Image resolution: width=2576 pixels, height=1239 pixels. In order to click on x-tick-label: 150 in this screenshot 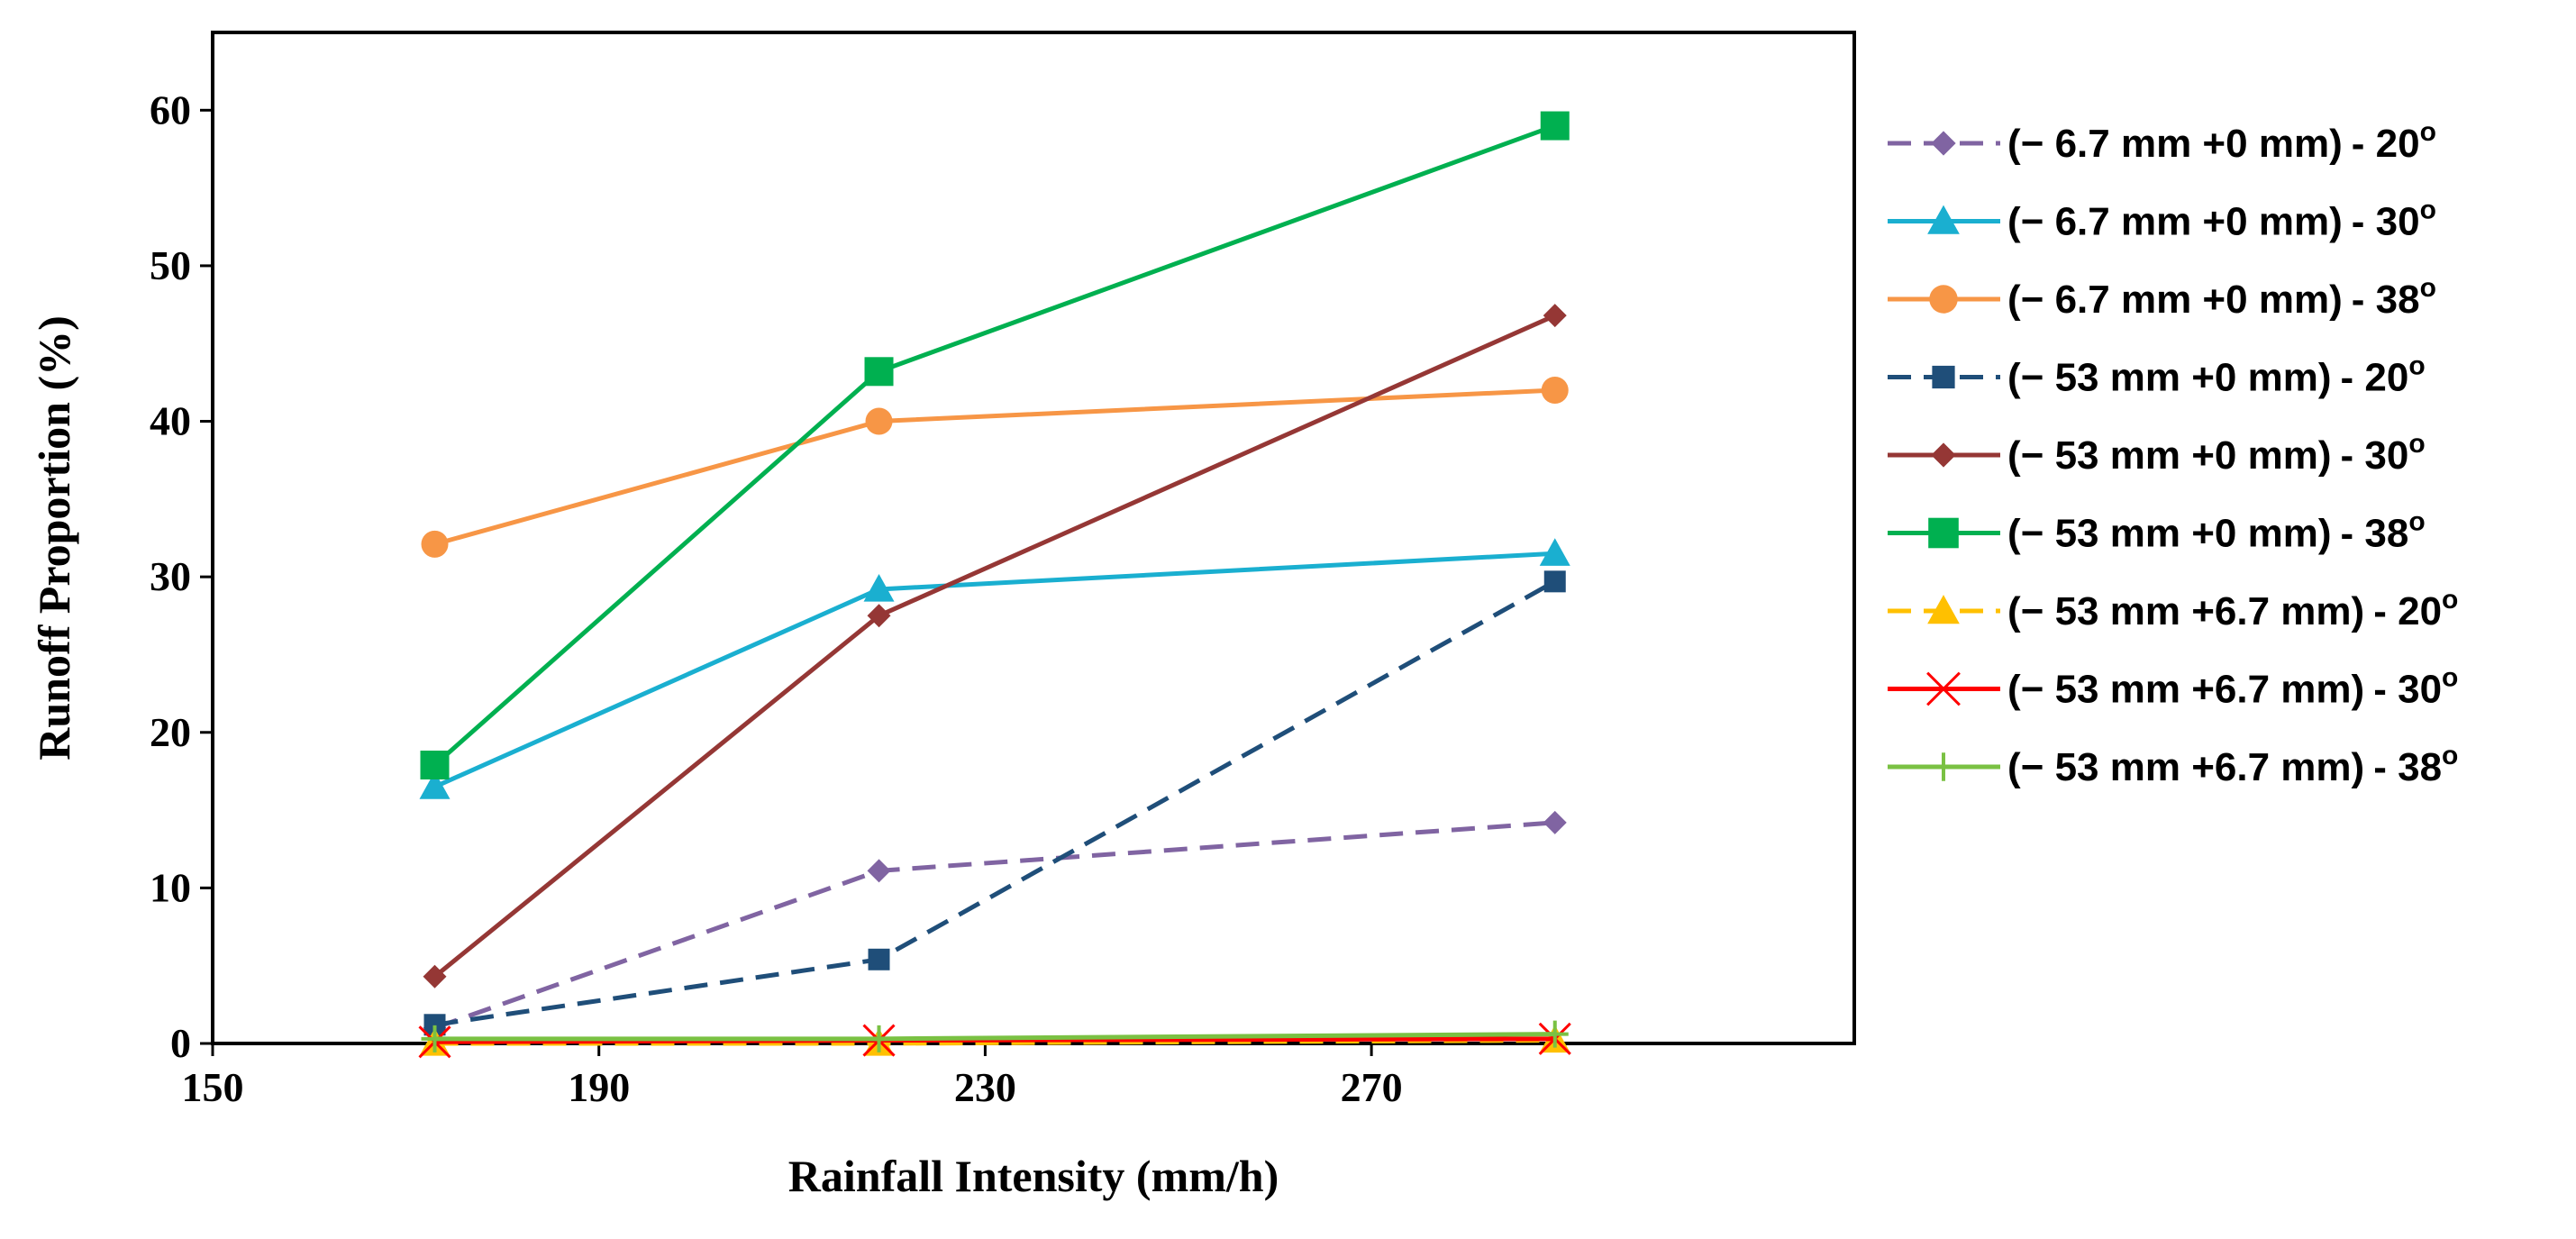, I will do `click(213, 1087)`.